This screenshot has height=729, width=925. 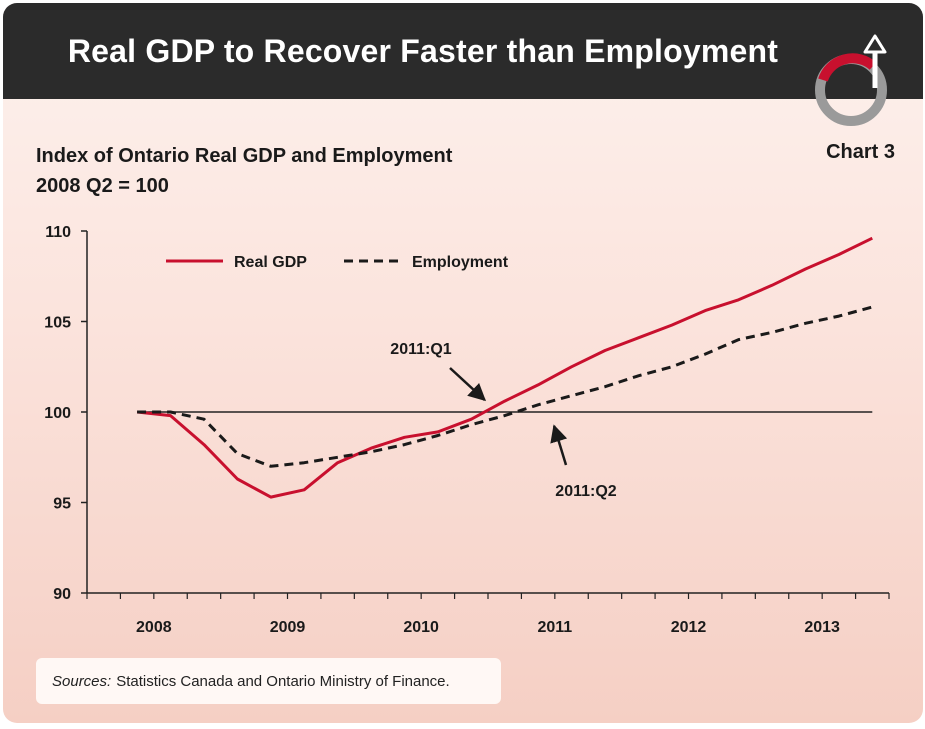 What do you see at coordinates (554, 627) in the screenshot?
I see `x-tick-label: 2011` at bounding box center [554, 627].